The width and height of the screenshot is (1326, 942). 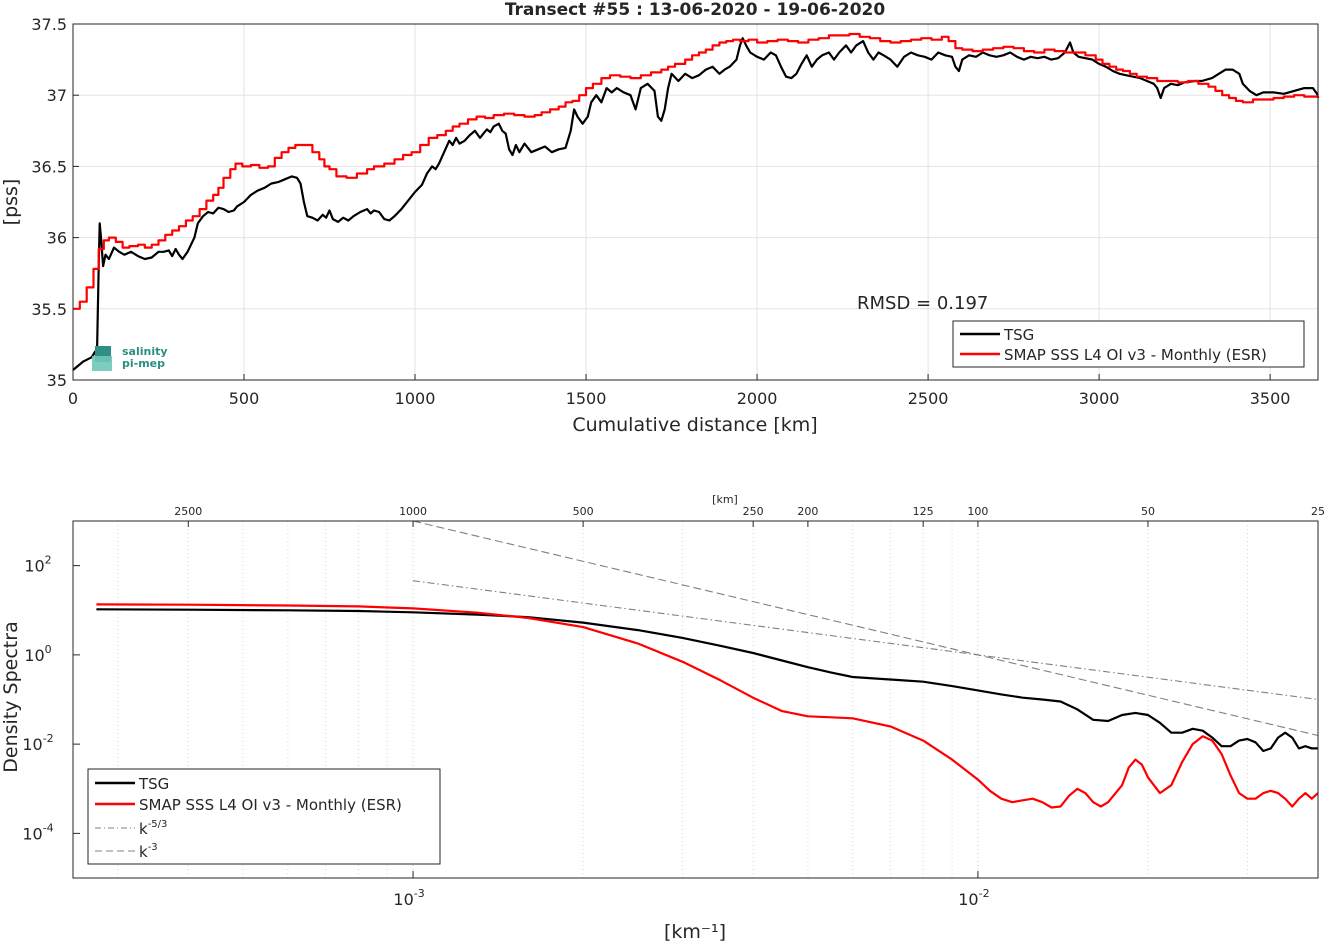 What do you see at coordinates (725, 499) in the screenshot?
I see `top-axis-unit-label: [km]` at bounding box center [725, 499].